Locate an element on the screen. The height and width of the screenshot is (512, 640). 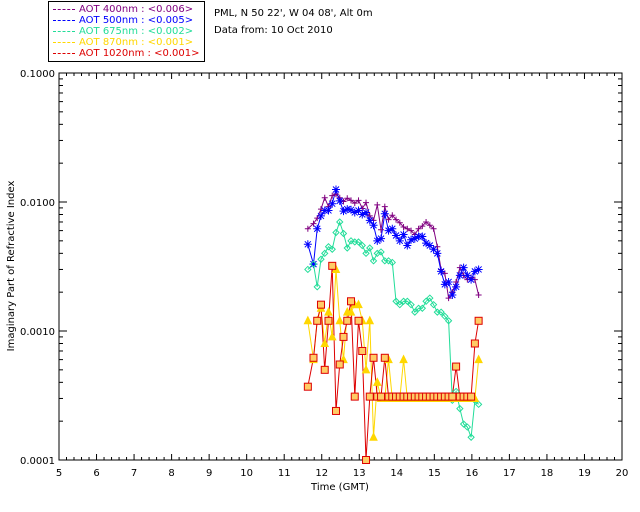
x-tick-label: 19 is located at coordinates (584, 473).